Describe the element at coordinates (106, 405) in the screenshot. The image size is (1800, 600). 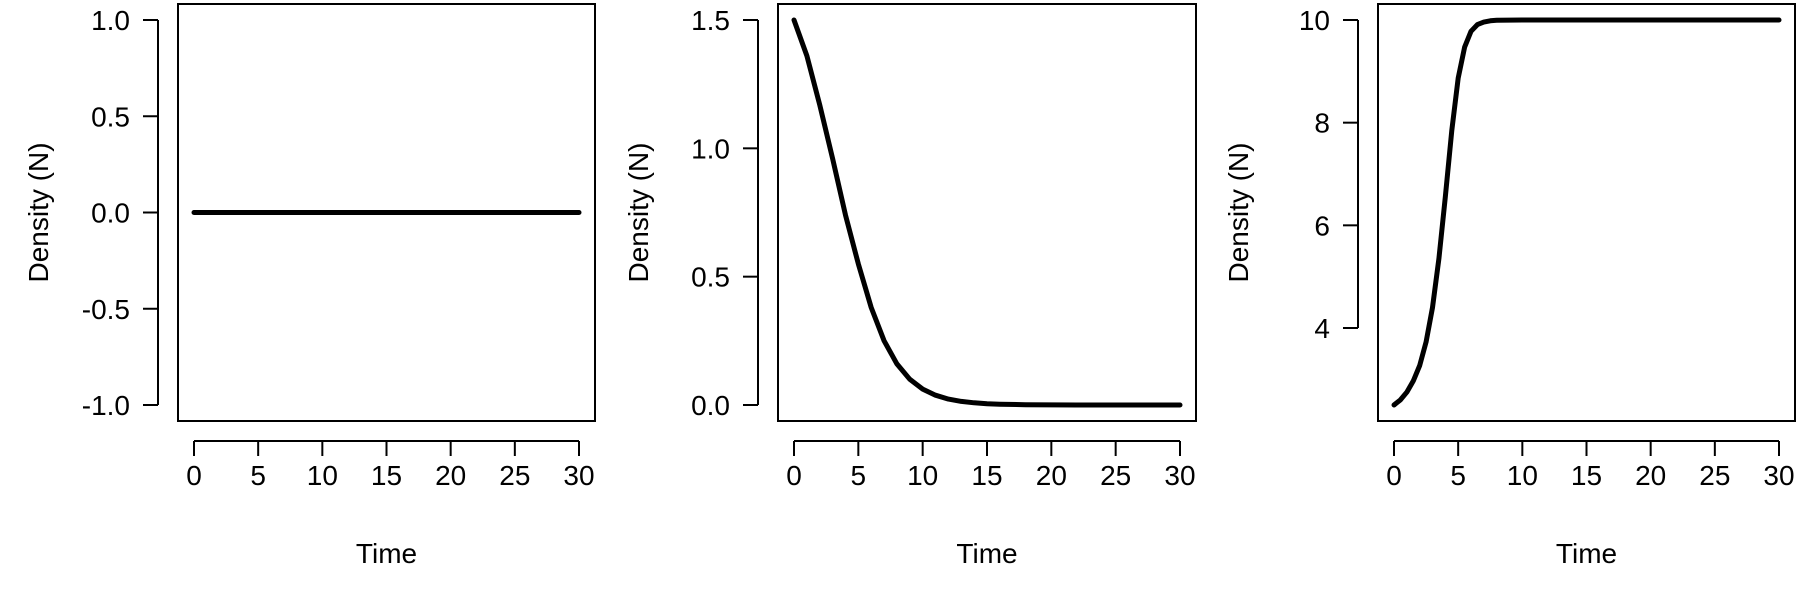
I see `y-tick-label: -1.0` at that location.